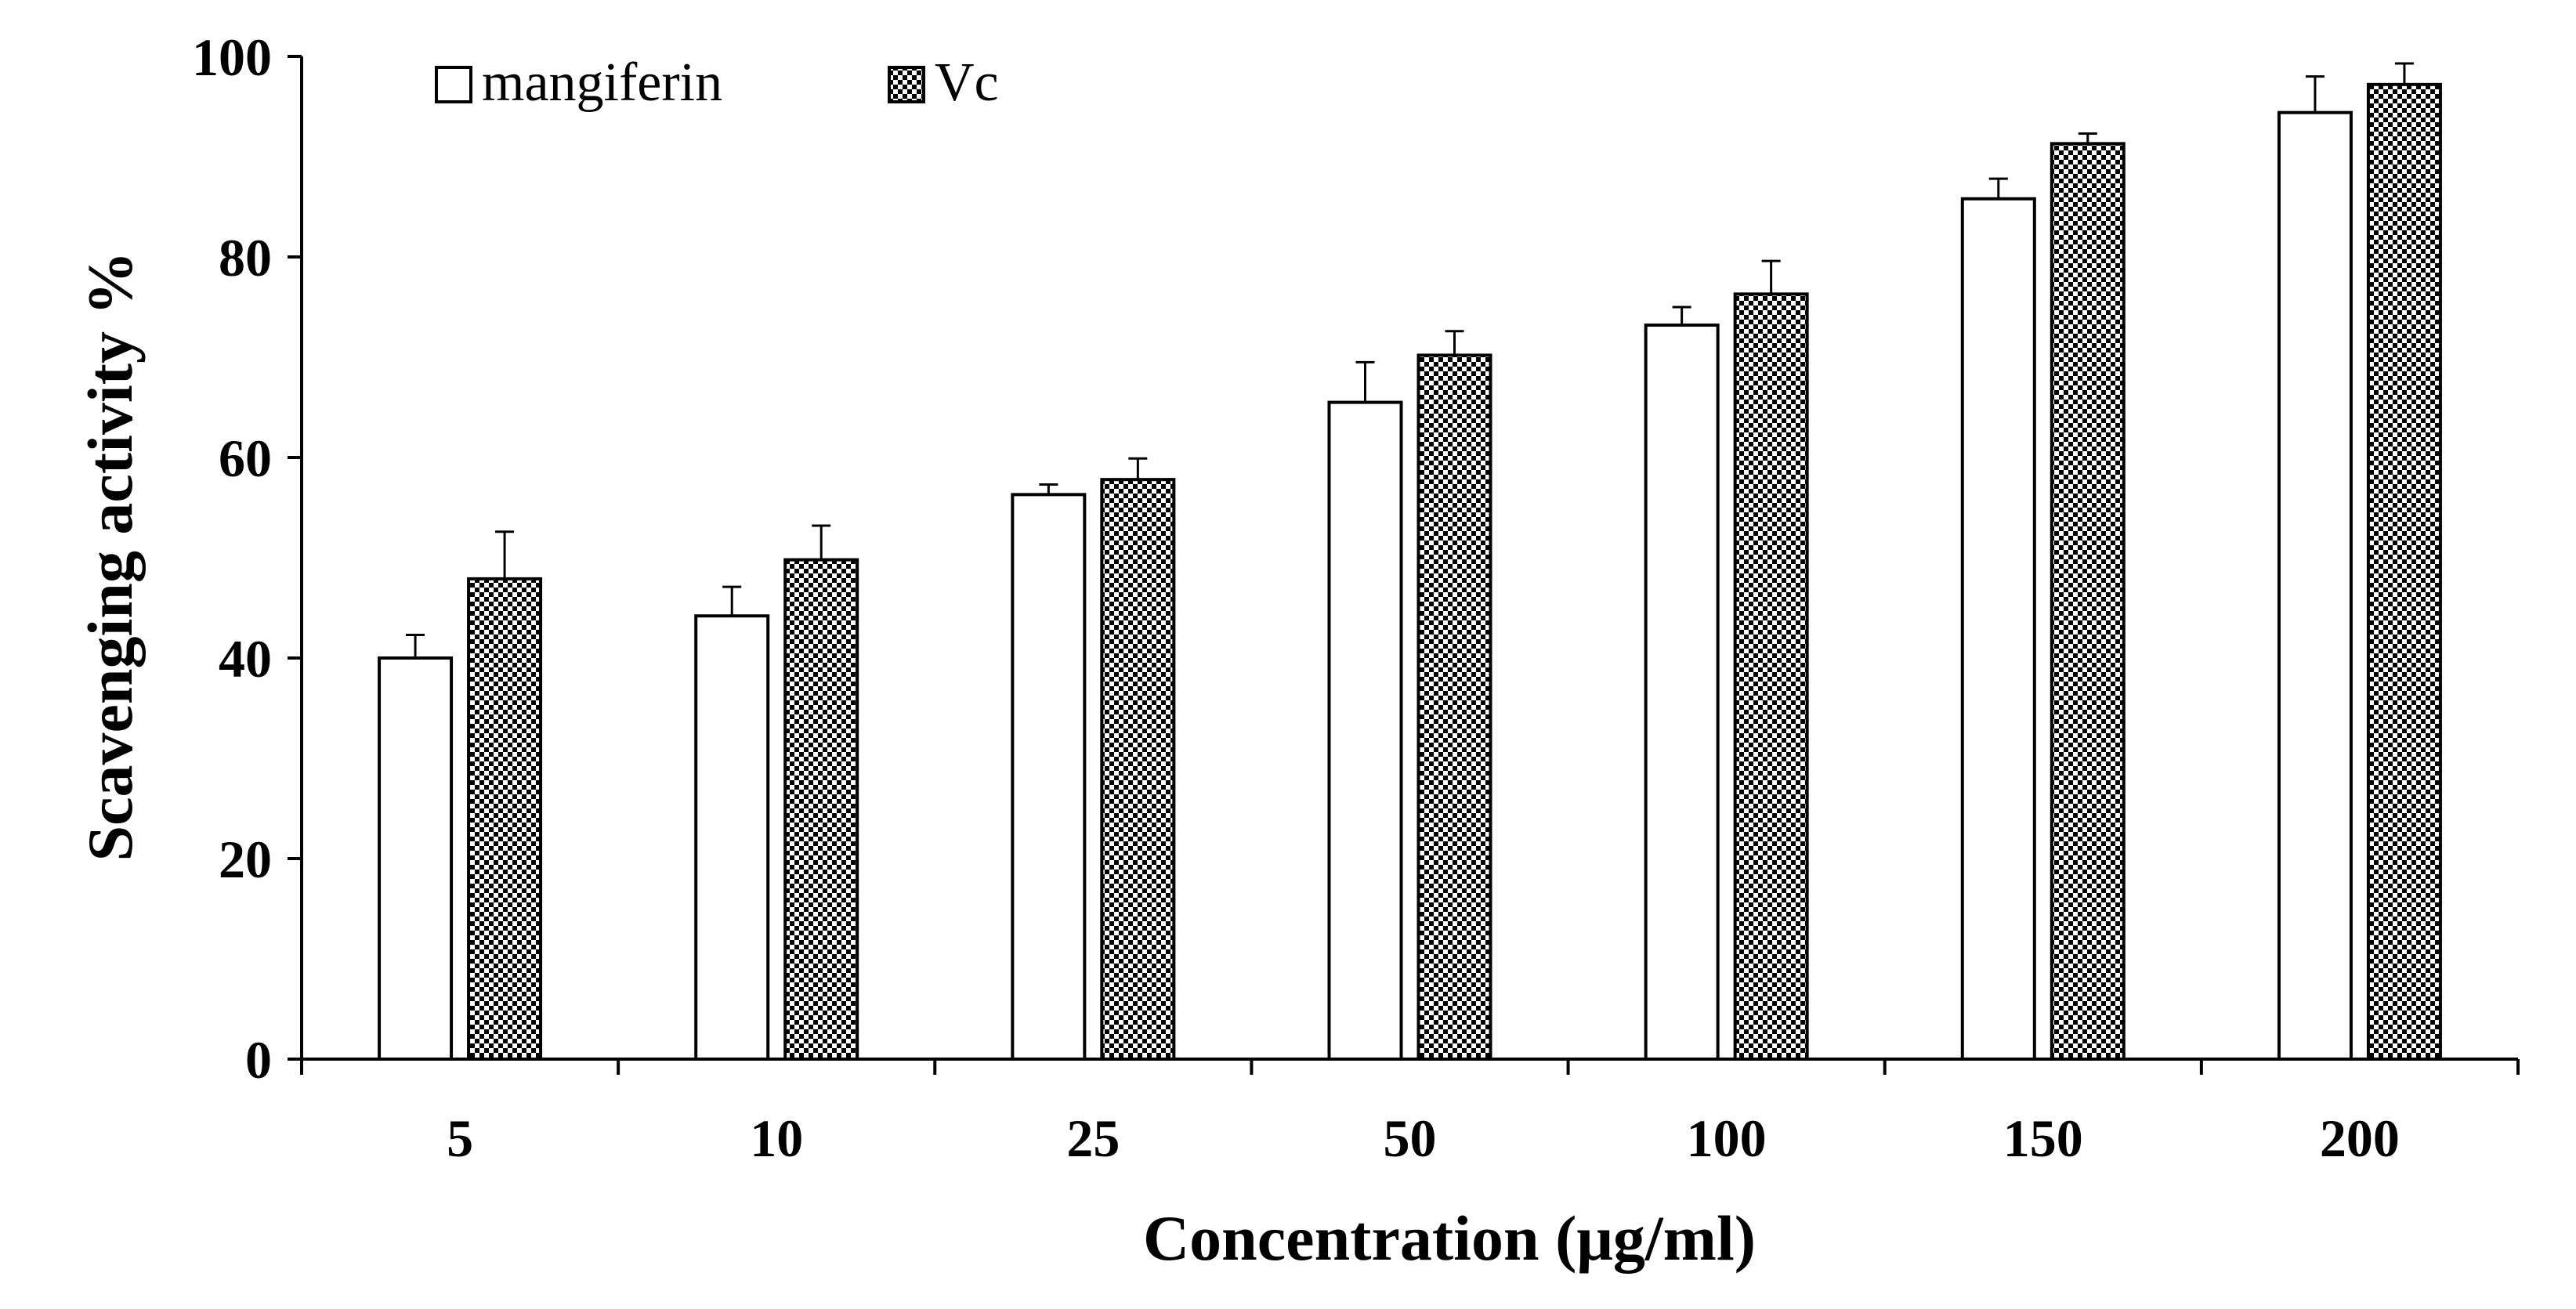  What do you see at coordinates (1727, 1138) in the screenshot?
I see `x-tick-label: 100` at bounding box center [1727, 1138].